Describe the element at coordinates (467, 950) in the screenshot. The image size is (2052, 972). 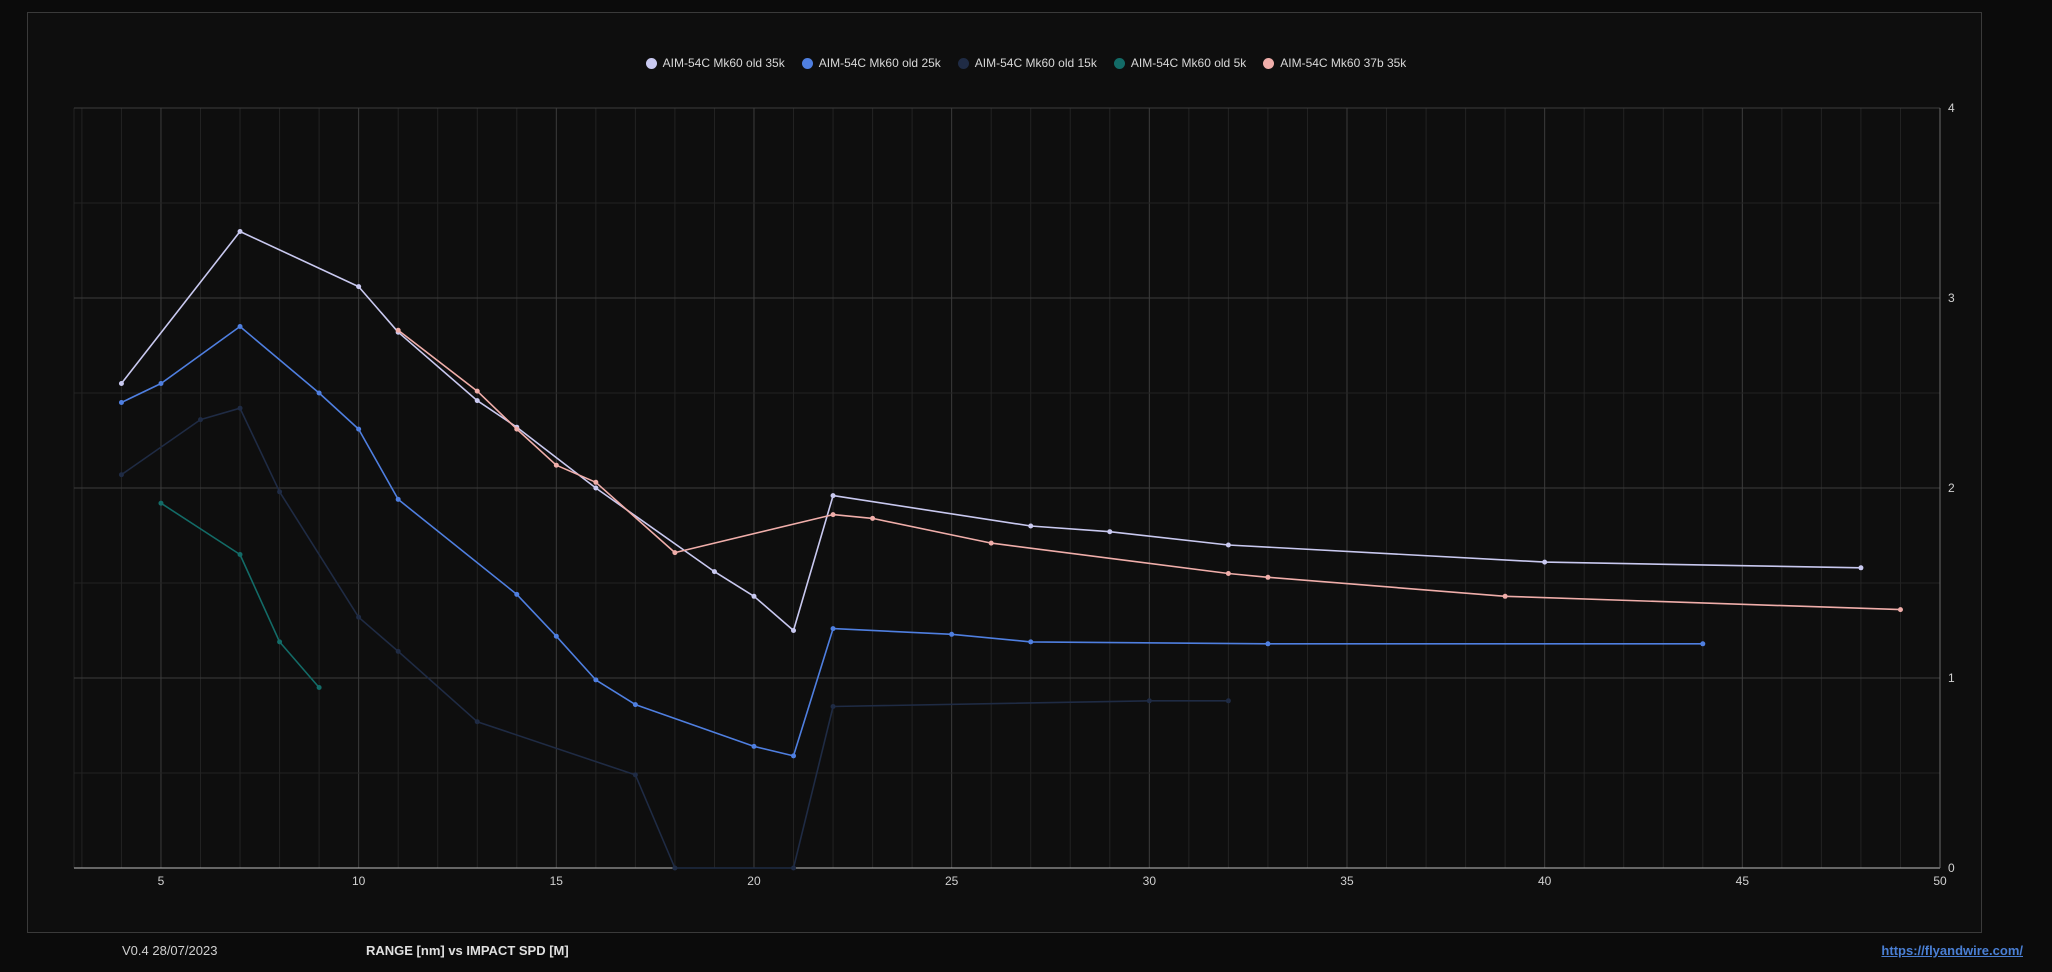
I see `chart-title: RANGE [nm] vs IMPACT SPD [M]` at that location.